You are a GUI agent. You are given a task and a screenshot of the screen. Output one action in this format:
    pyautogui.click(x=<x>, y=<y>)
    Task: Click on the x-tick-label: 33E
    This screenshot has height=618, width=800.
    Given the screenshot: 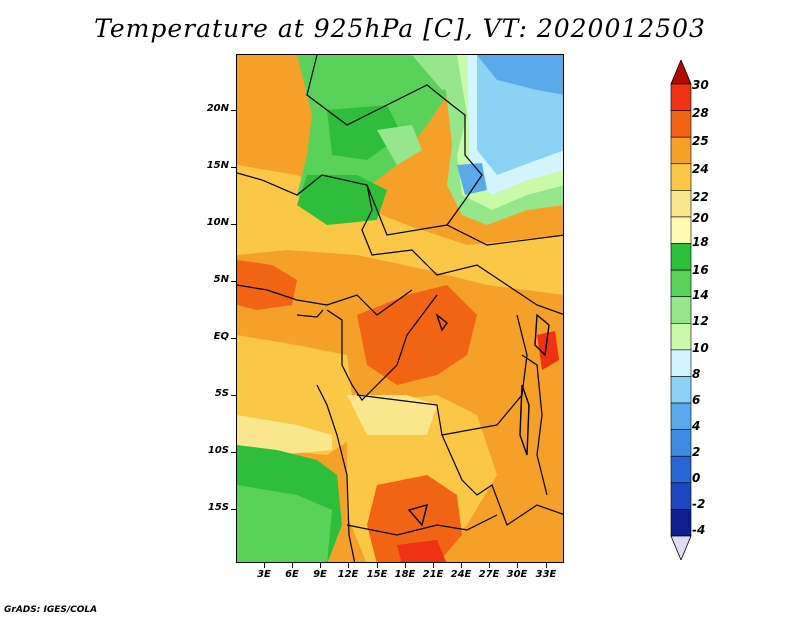 What is the action you would take?
    pyautogui.click(x=546, y=574)
    